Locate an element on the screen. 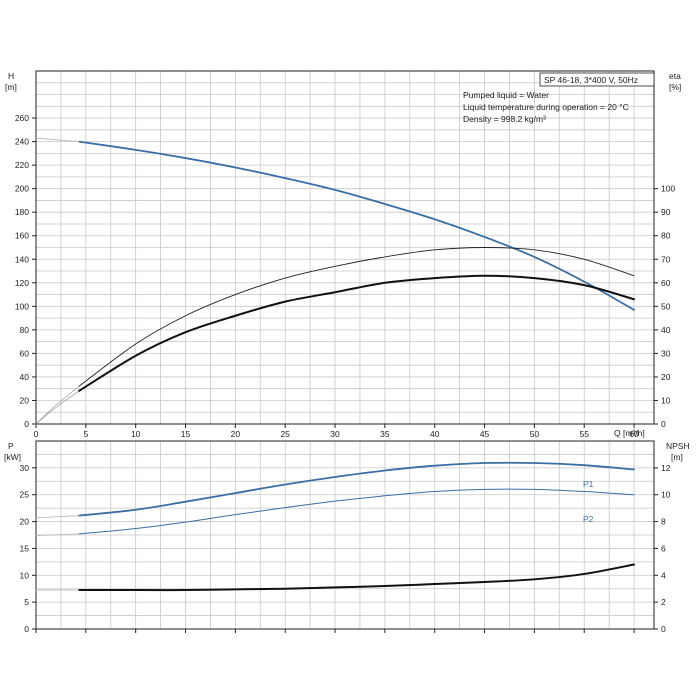  left-axis-tick-label: 10 is located at coordinates (25, 575).